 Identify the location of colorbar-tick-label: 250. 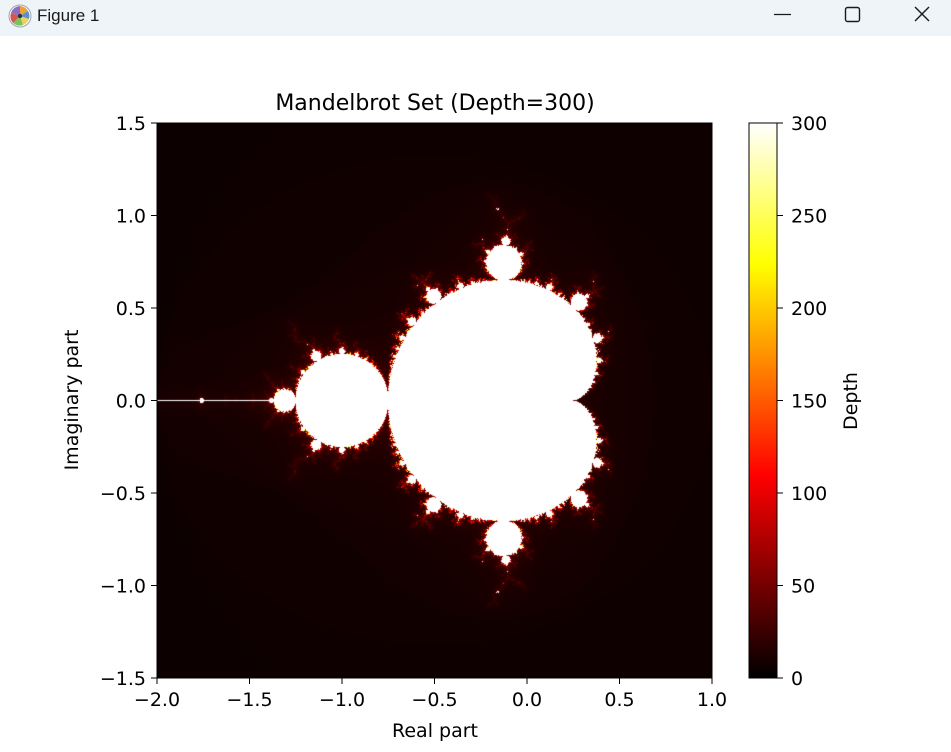
(809, 217).